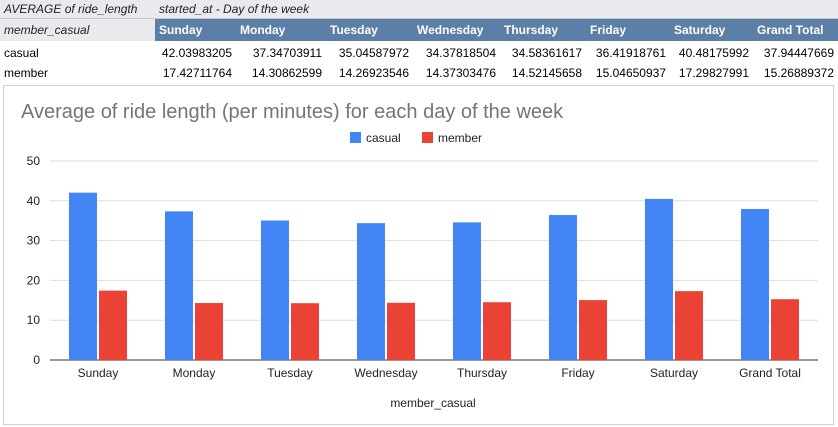  I want to click on legend-item-member: member, so click(452, 138).